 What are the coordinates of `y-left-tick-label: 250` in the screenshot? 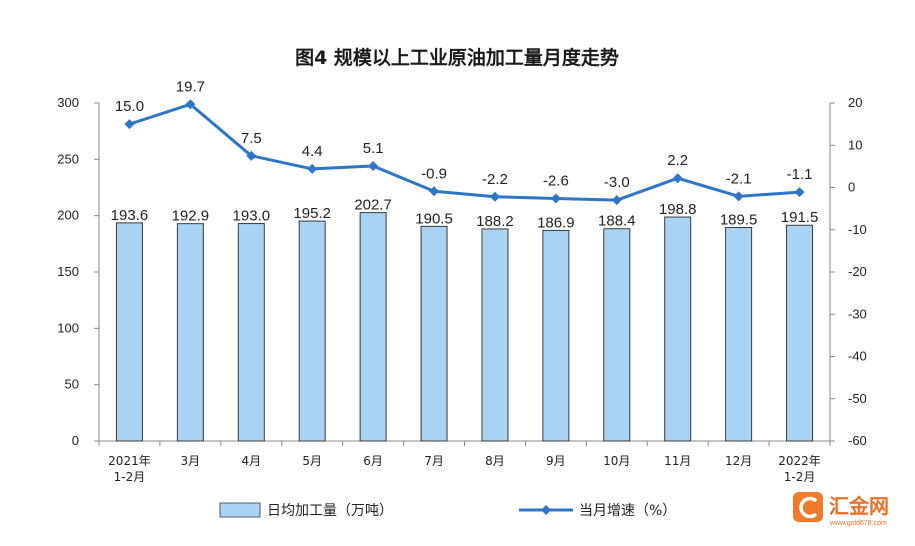 It's located at (68, 158).